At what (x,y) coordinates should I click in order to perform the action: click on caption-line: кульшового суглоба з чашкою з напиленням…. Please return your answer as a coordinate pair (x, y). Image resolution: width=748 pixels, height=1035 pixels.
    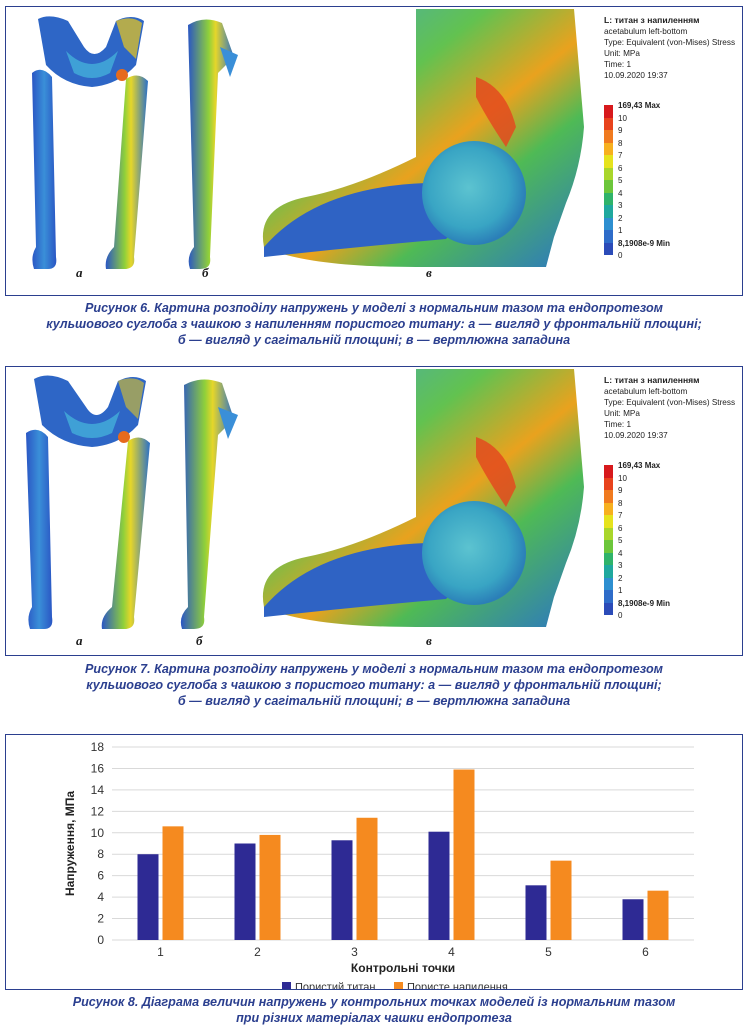
    Looking at the image, I should click on (374, 324).